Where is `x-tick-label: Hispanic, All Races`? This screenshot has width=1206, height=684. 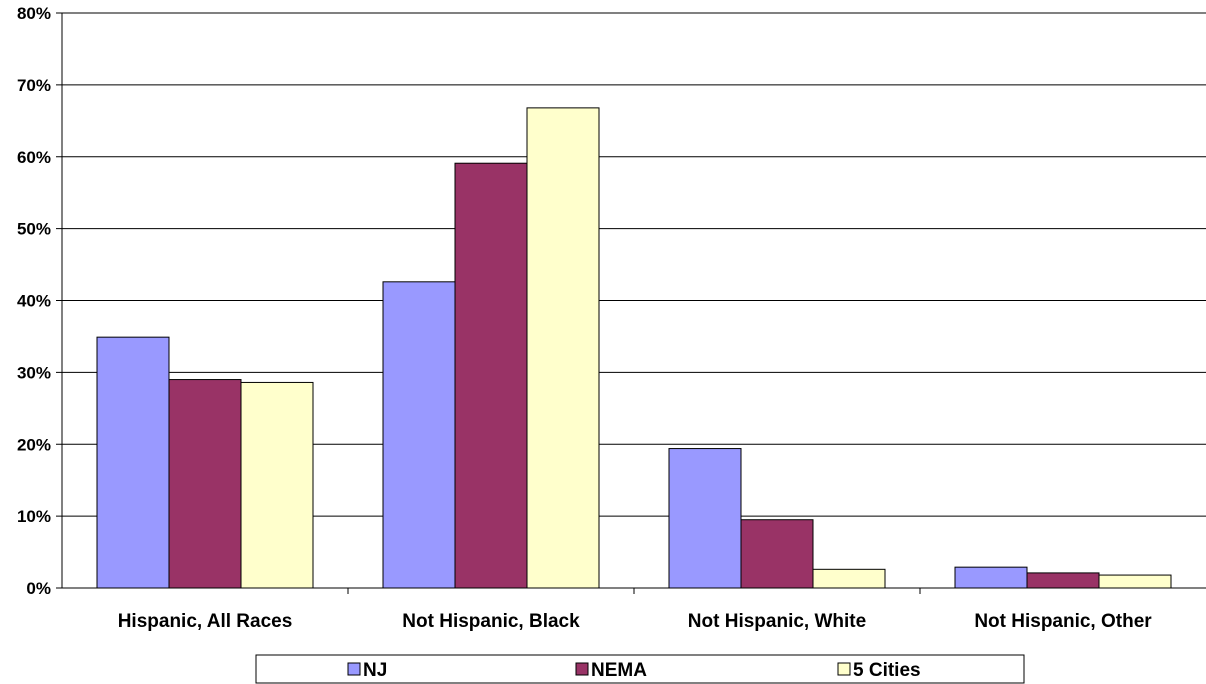
x-tick-label: Hispanic, All Races is located at coordinates (205, 621).